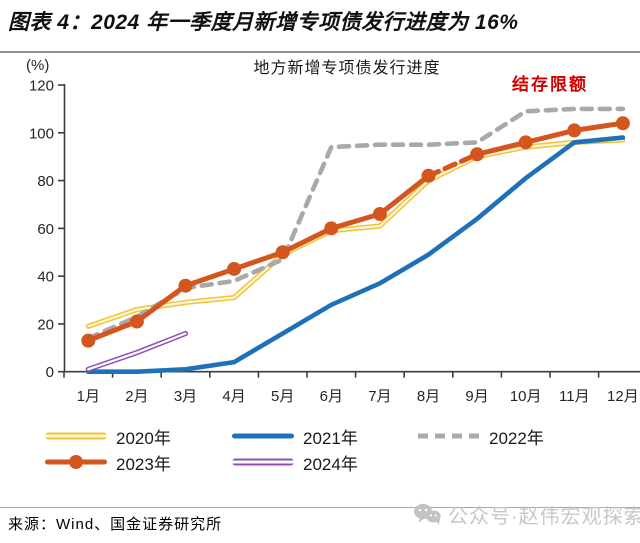 This screenshot has height=543, width=640. Describe the element at coordinates (137, 351) in the screenshot. I see `series-2024年` at that location.